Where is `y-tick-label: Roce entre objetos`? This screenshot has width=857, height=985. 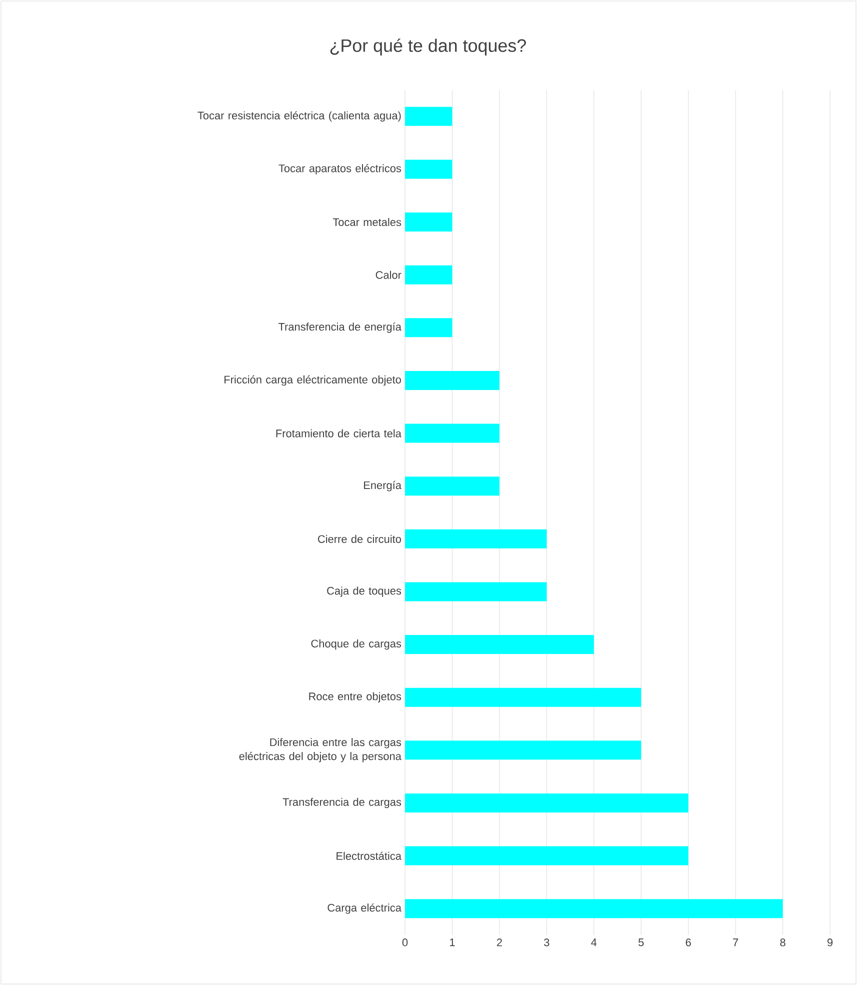 y-tick-label: Roce entre objetos is located at coordinates (355, 697).